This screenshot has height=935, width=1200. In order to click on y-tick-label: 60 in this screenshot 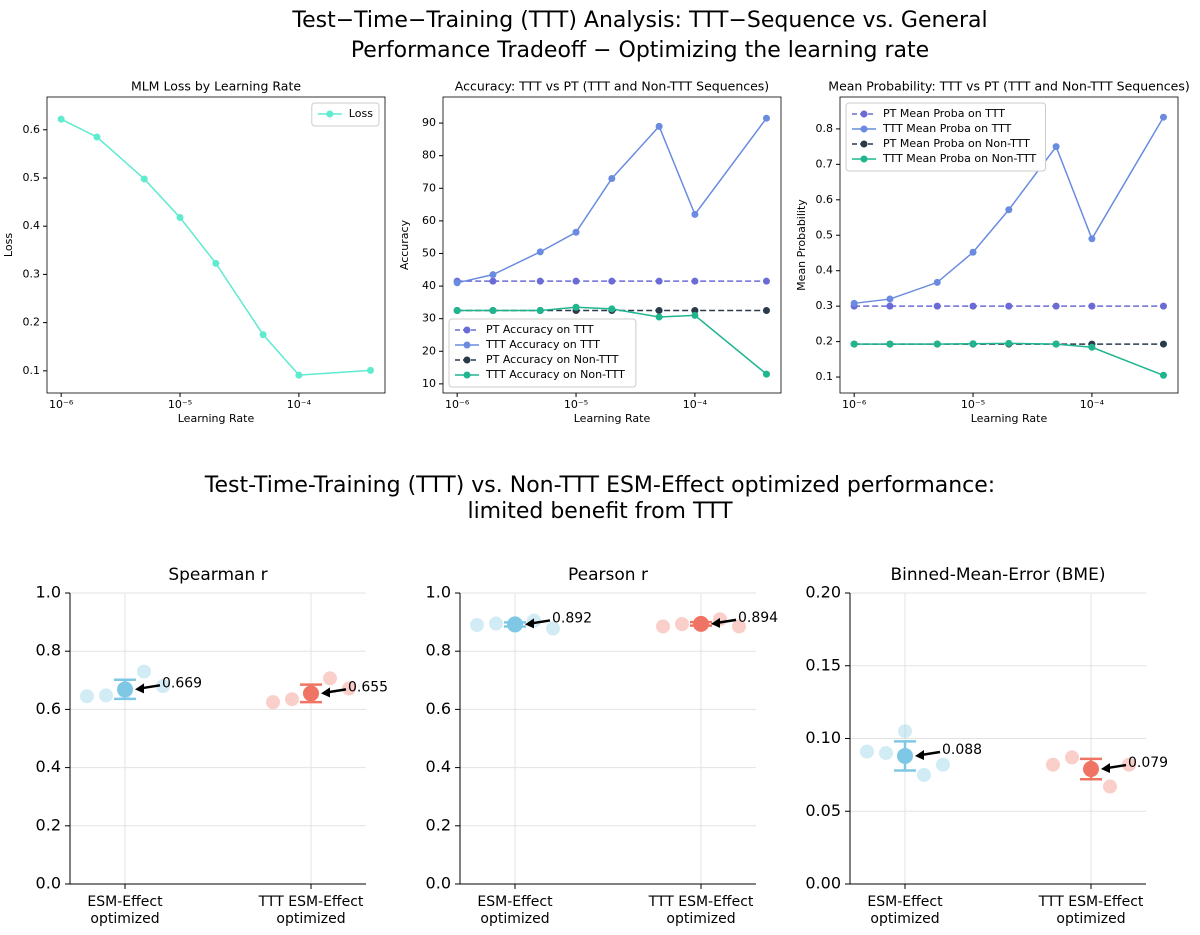, I will do `click(429, 220)`.